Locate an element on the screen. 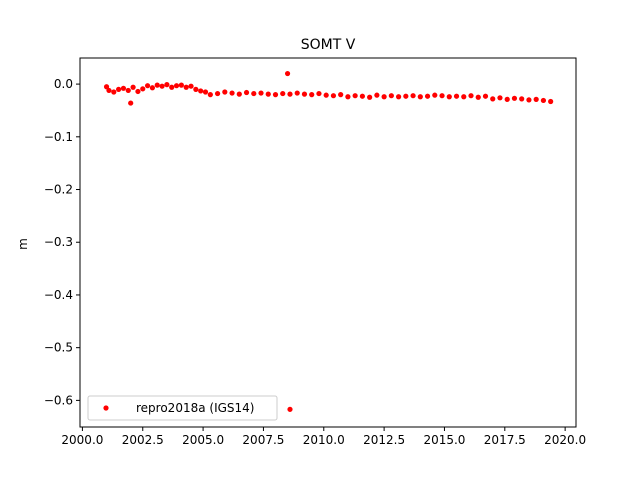 This screenshot has height=484, width=640. x-tick-label: 2017.5 is located at coordinates (505, 440).